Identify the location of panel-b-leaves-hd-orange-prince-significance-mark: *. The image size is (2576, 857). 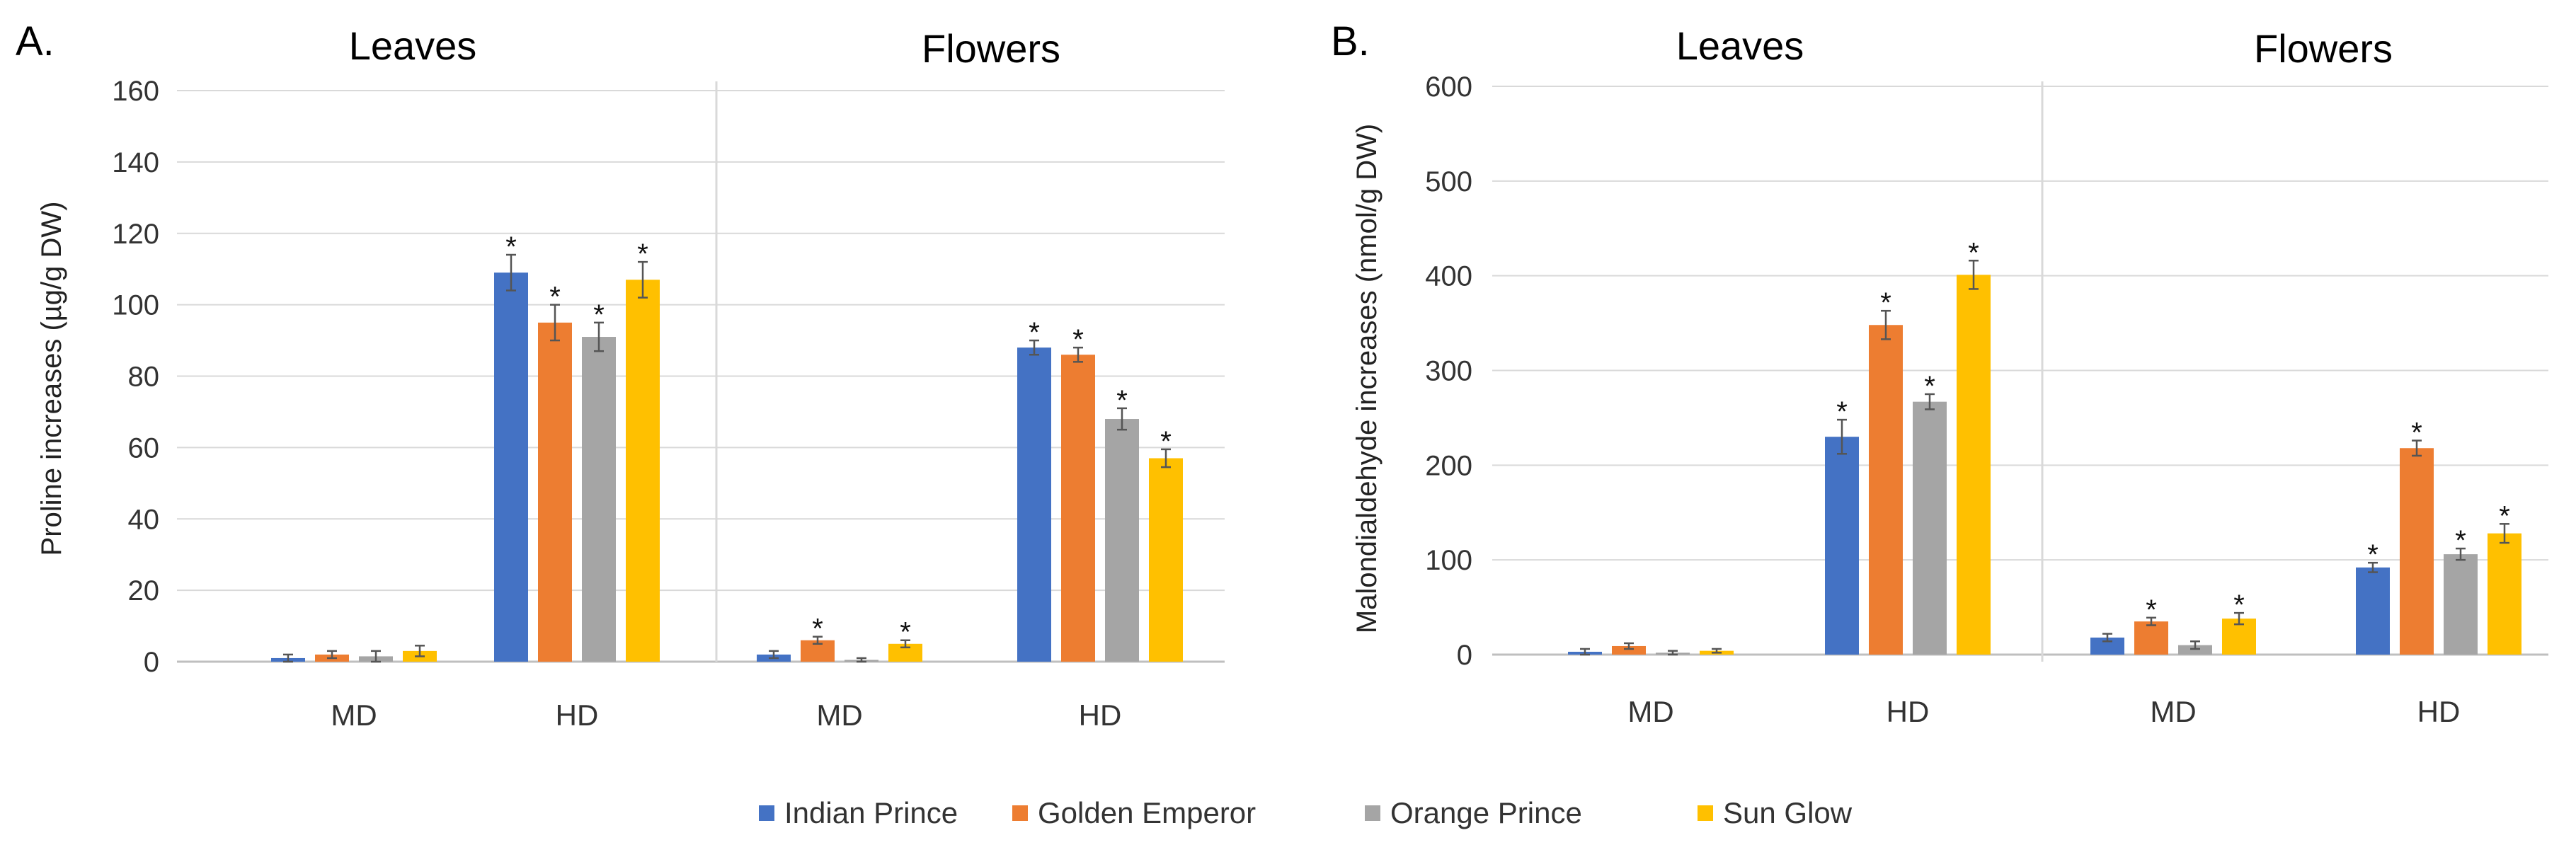
(1929, 387).